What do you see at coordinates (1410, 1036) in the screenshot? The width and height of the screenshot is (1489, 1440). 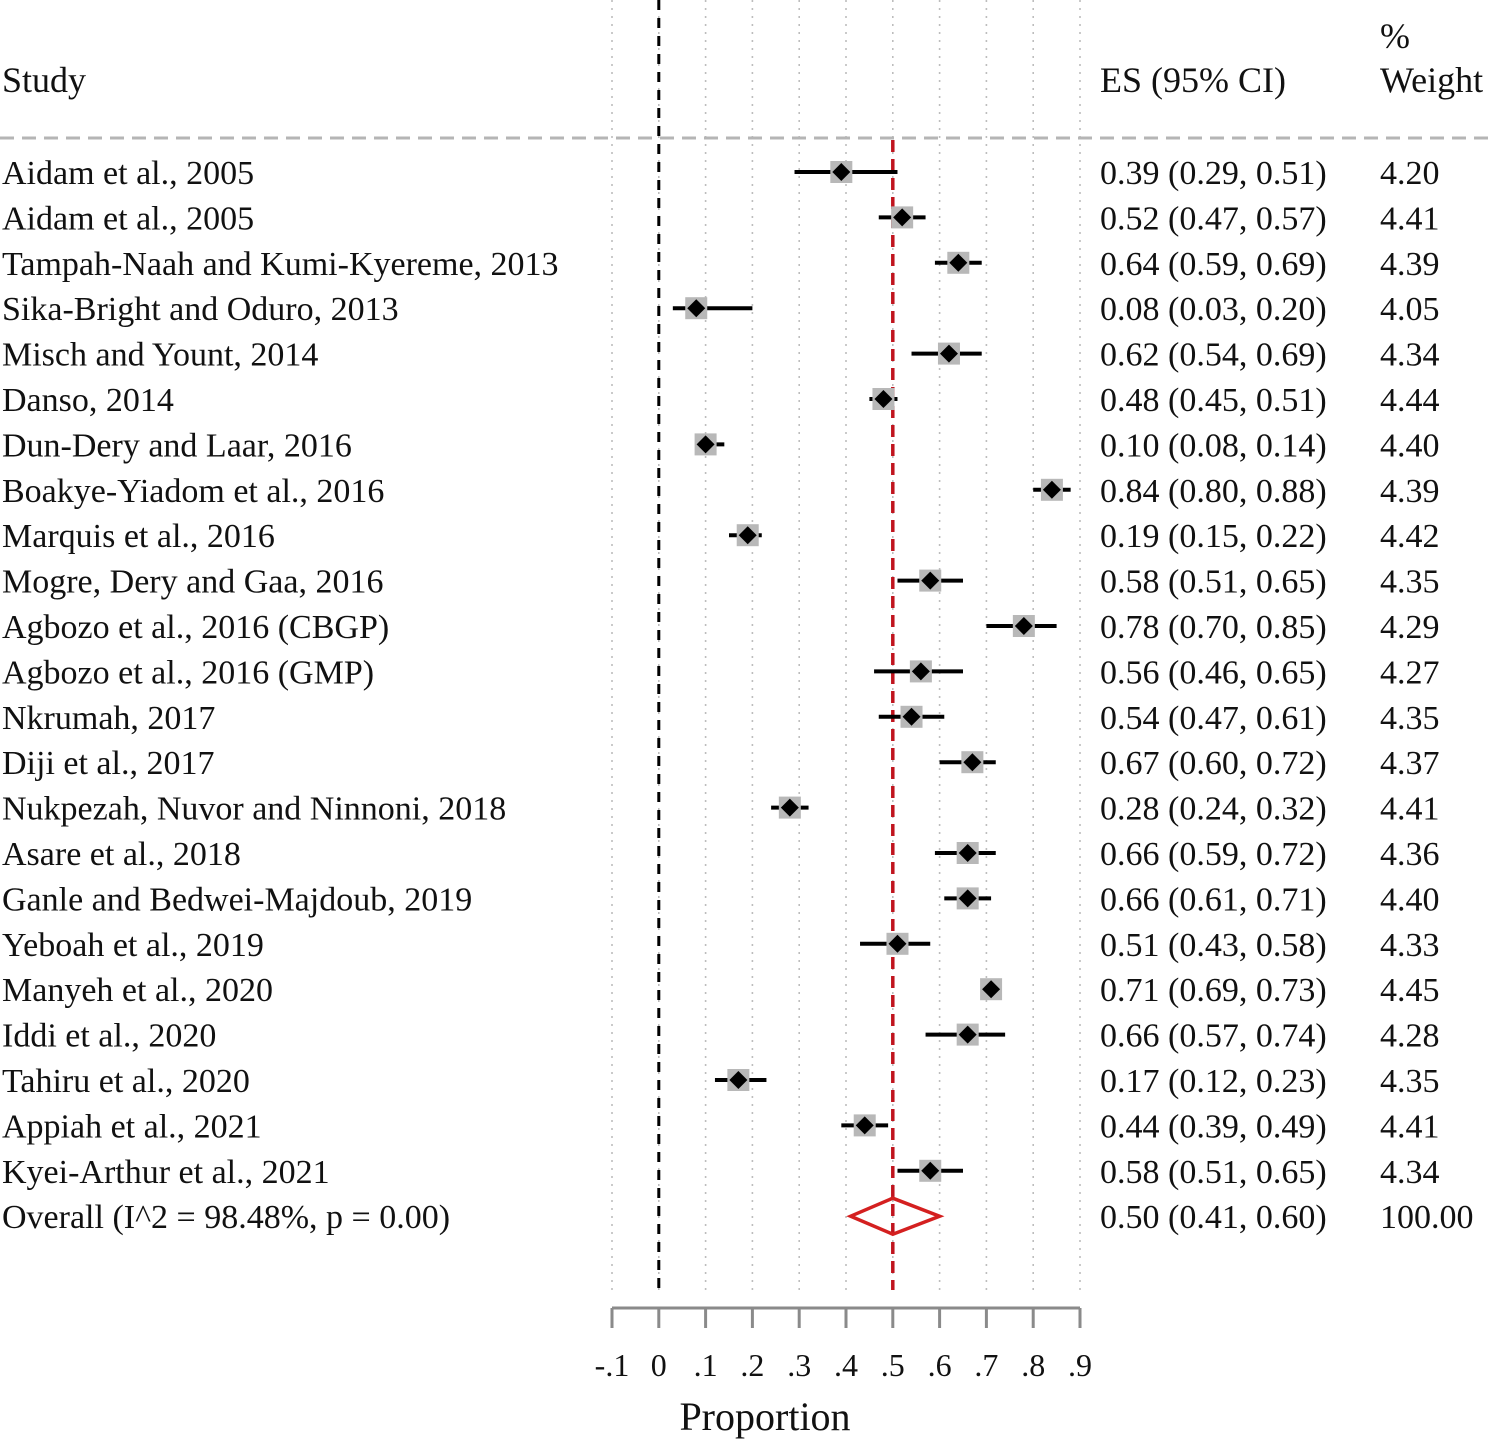 I see `weight-value: 4.28` at bounding box center [1410, 1036].